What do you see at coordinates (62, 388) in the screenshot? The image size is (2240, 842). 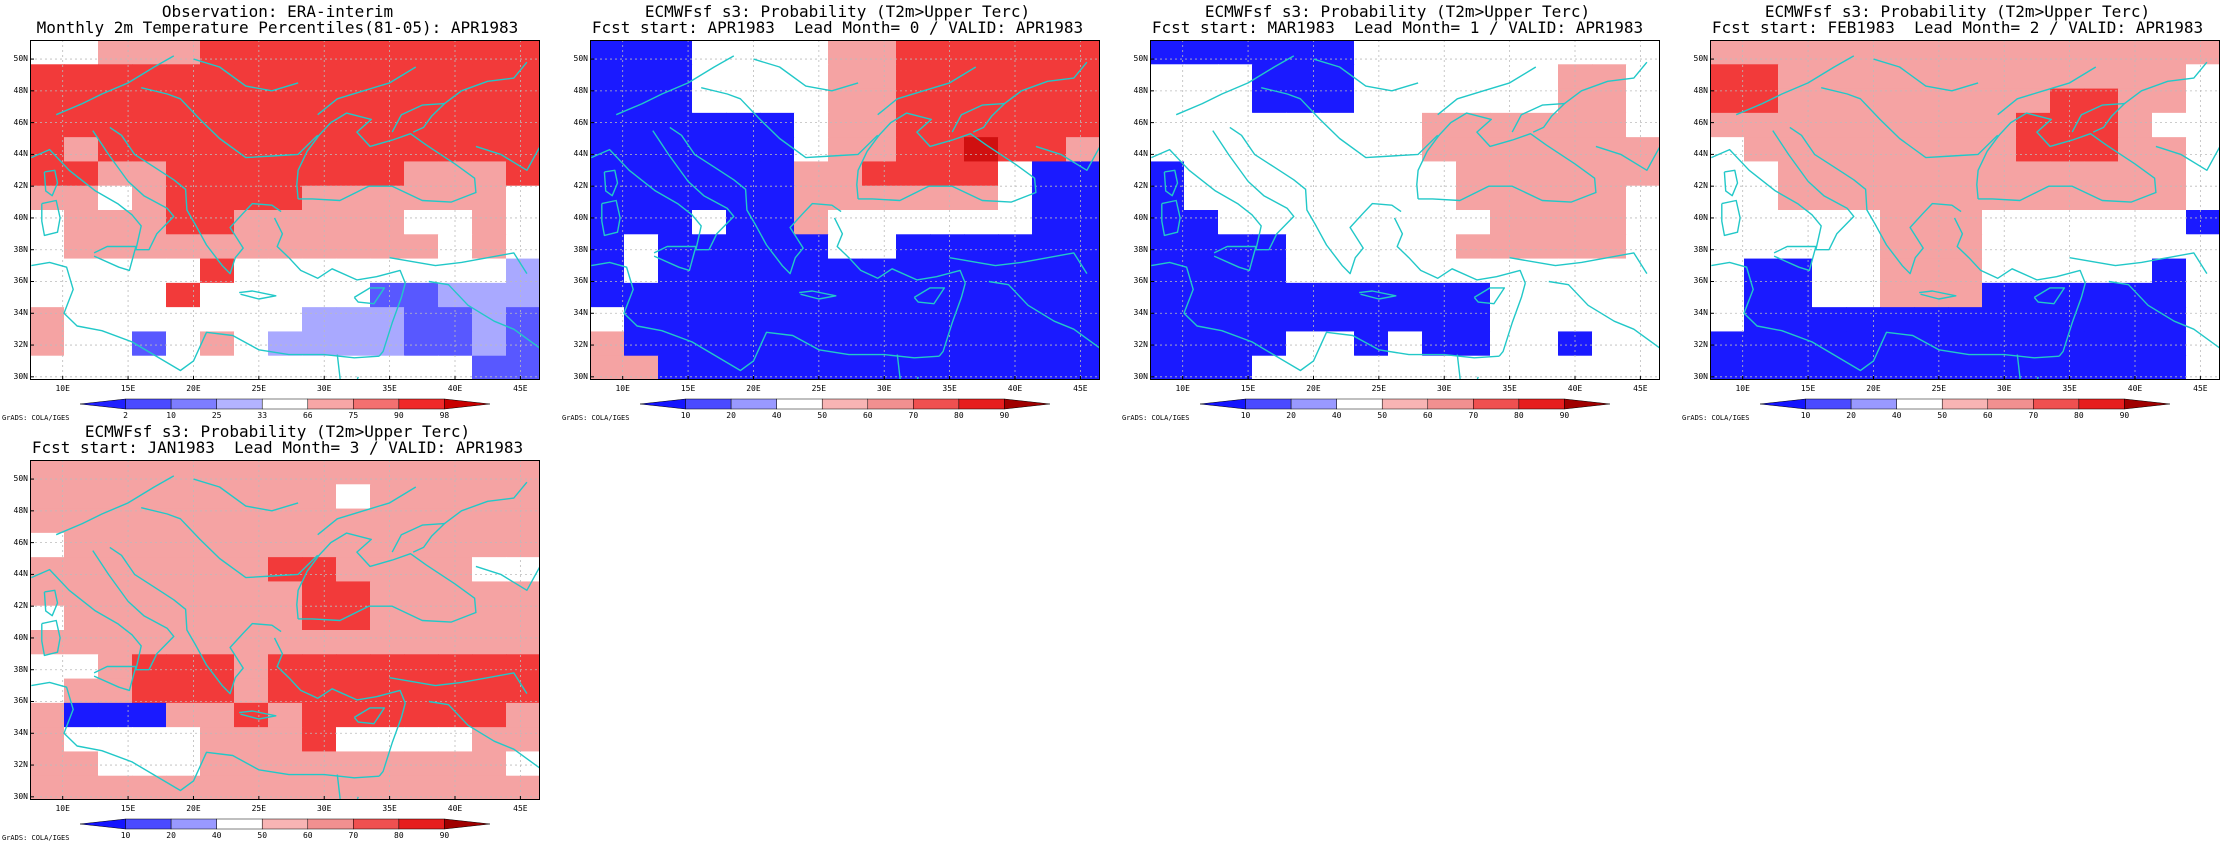 I see `lon-tick-label: 10E` at bounding box center [62, 388].